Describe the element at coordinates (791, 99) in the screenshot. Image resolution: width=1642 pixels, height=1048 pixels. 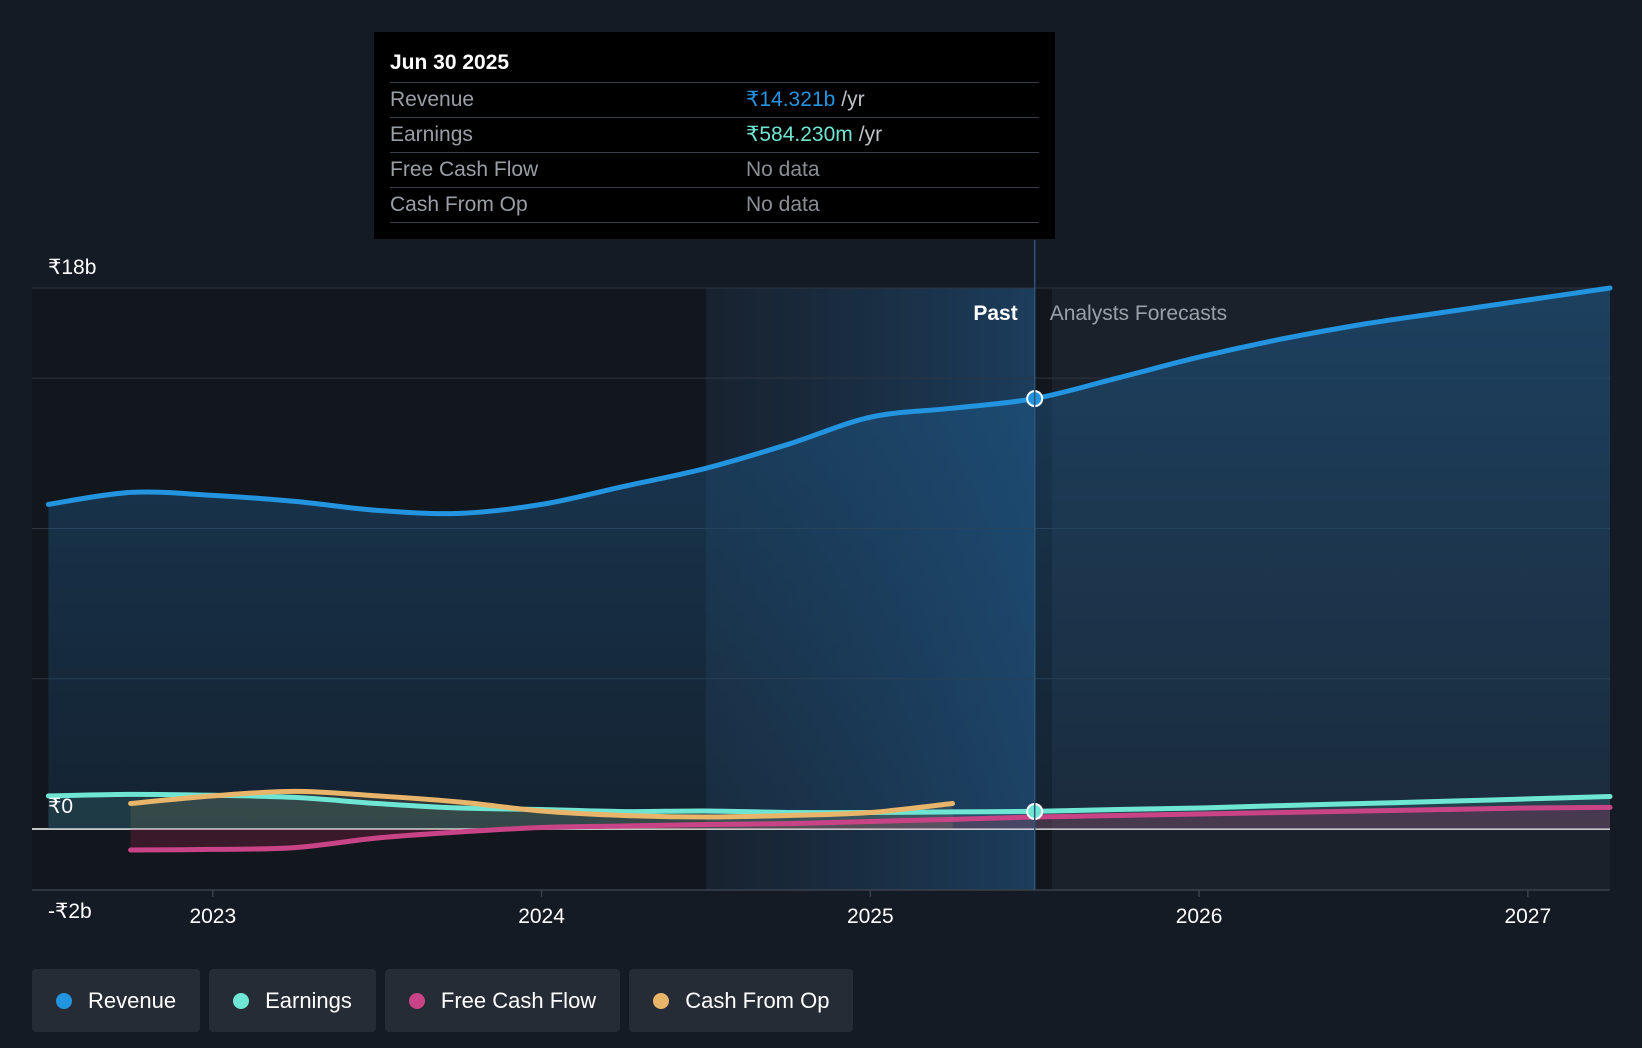
I see `tooltip-value: ₹14.321b` at that location.